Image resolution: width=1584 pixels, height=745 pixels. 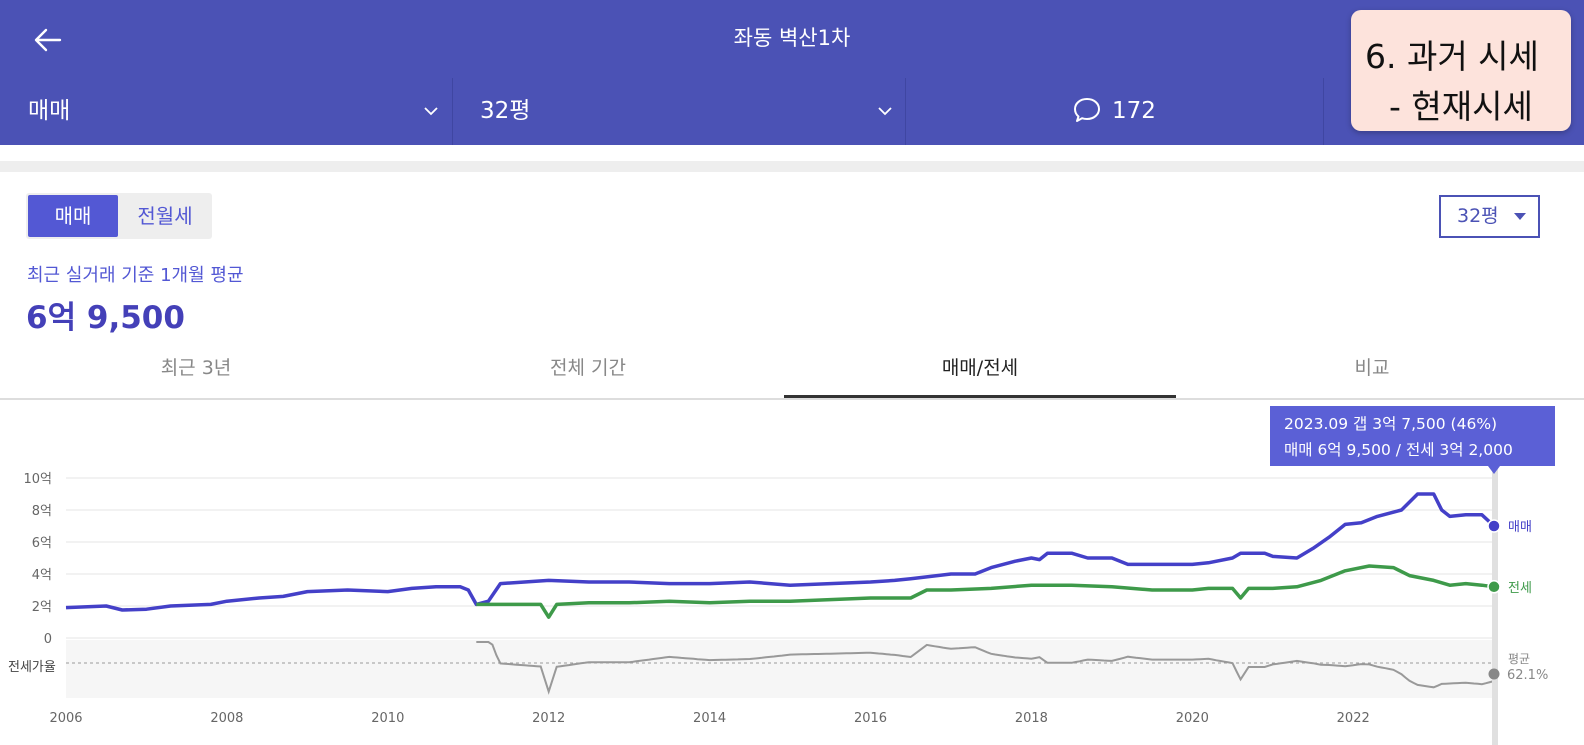 I want to click on cursor-line, so click(x=1495, y=603).